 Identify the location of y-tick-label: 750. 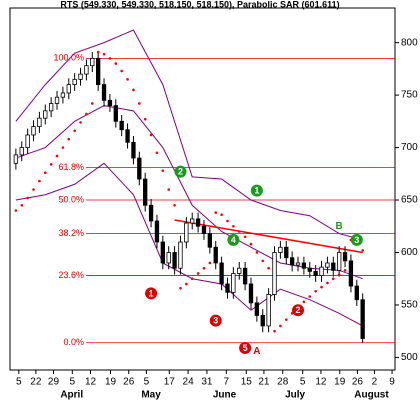
(409, 95).